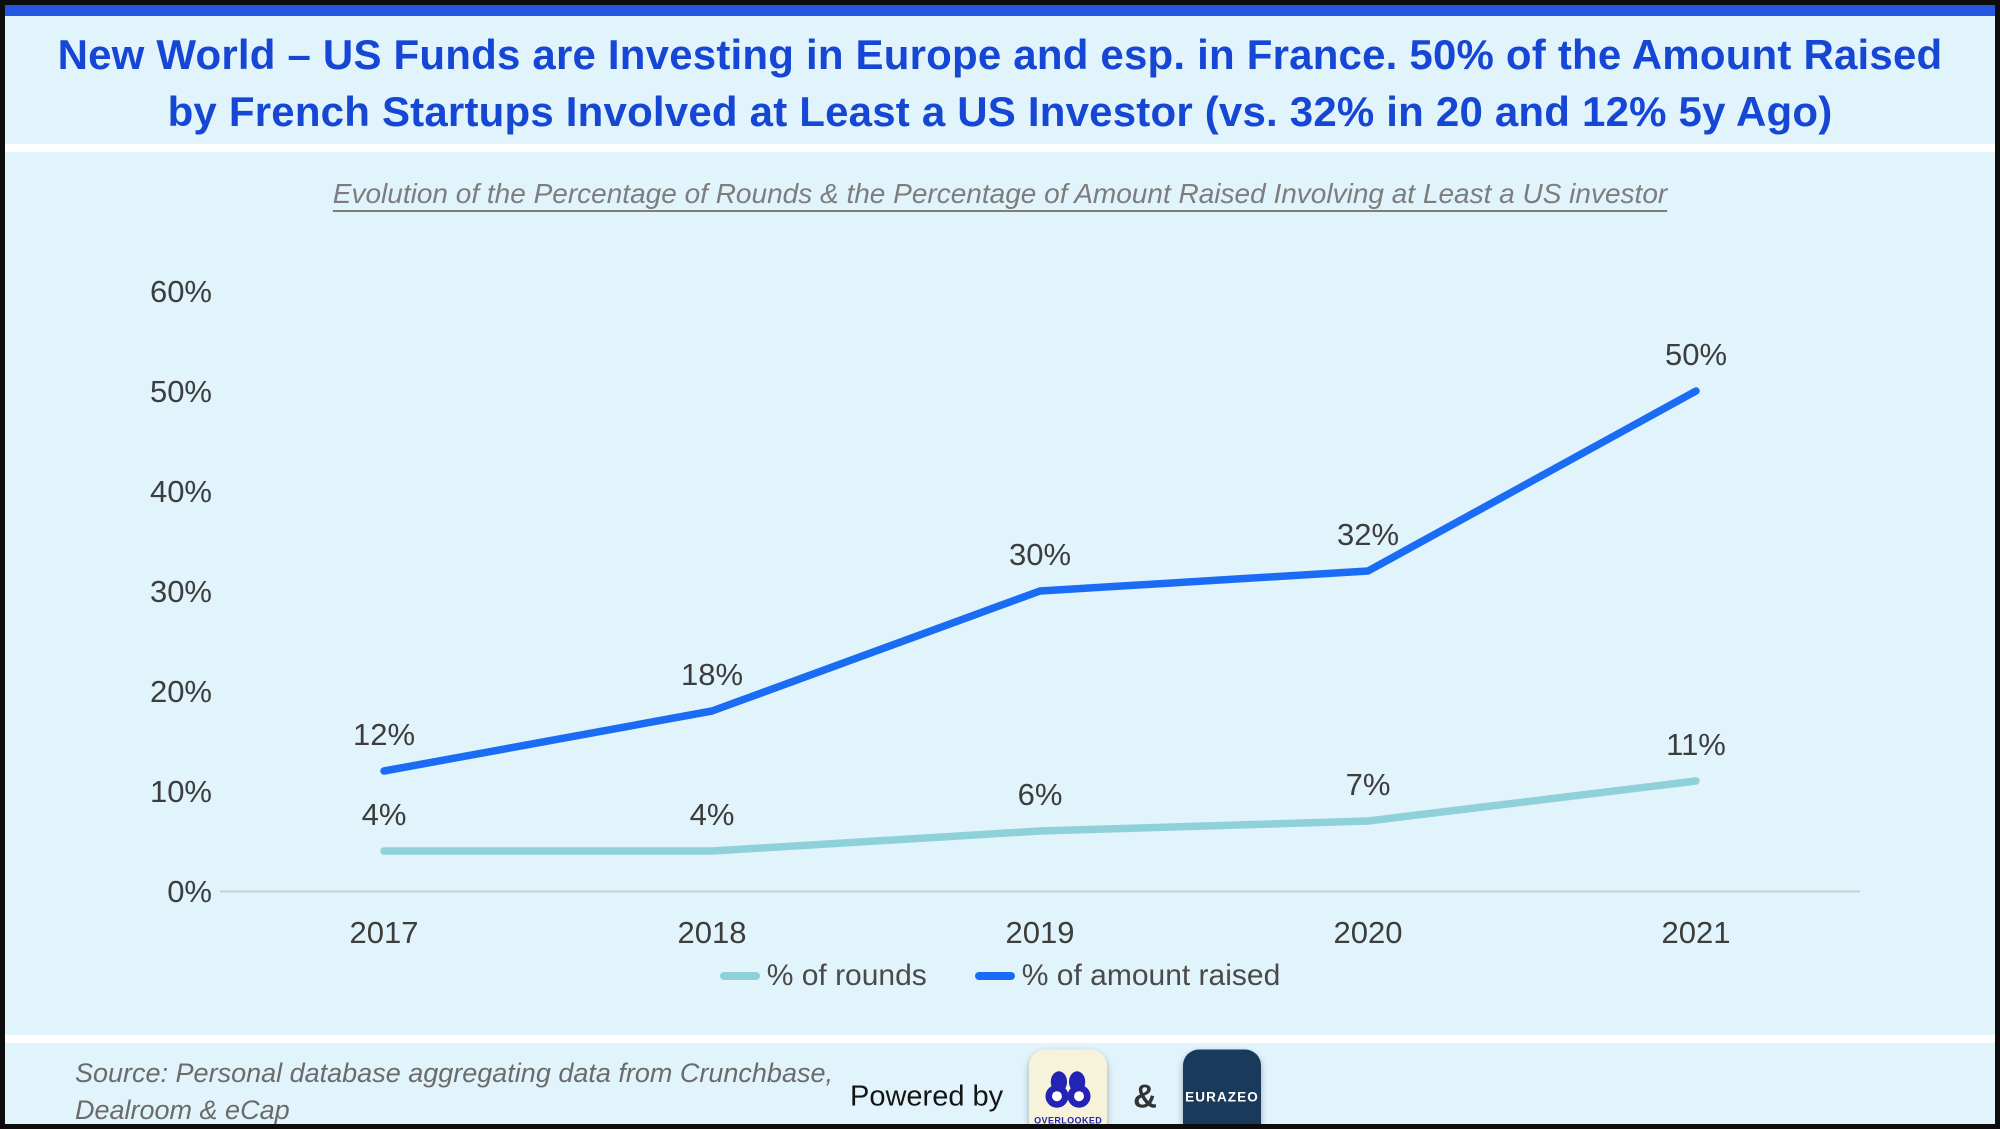 The image size is (2000, 1129). I want to click on overlooked-logo-label: OVERLOOKED, so click(1068, 1120).